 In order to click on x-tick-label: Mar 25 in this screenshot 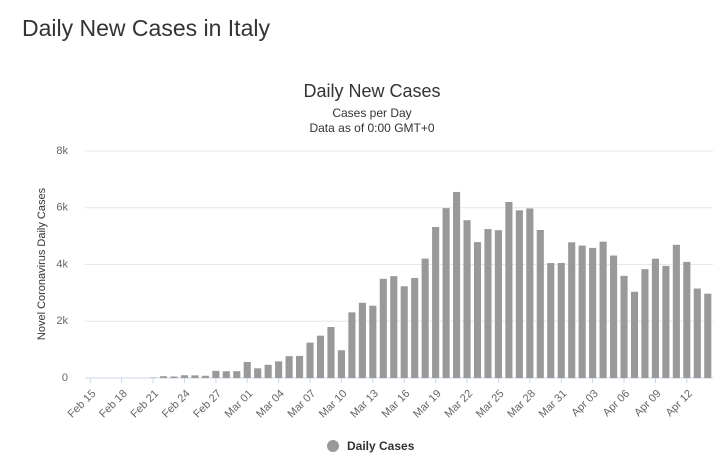, I will do `click(490, 404)`.